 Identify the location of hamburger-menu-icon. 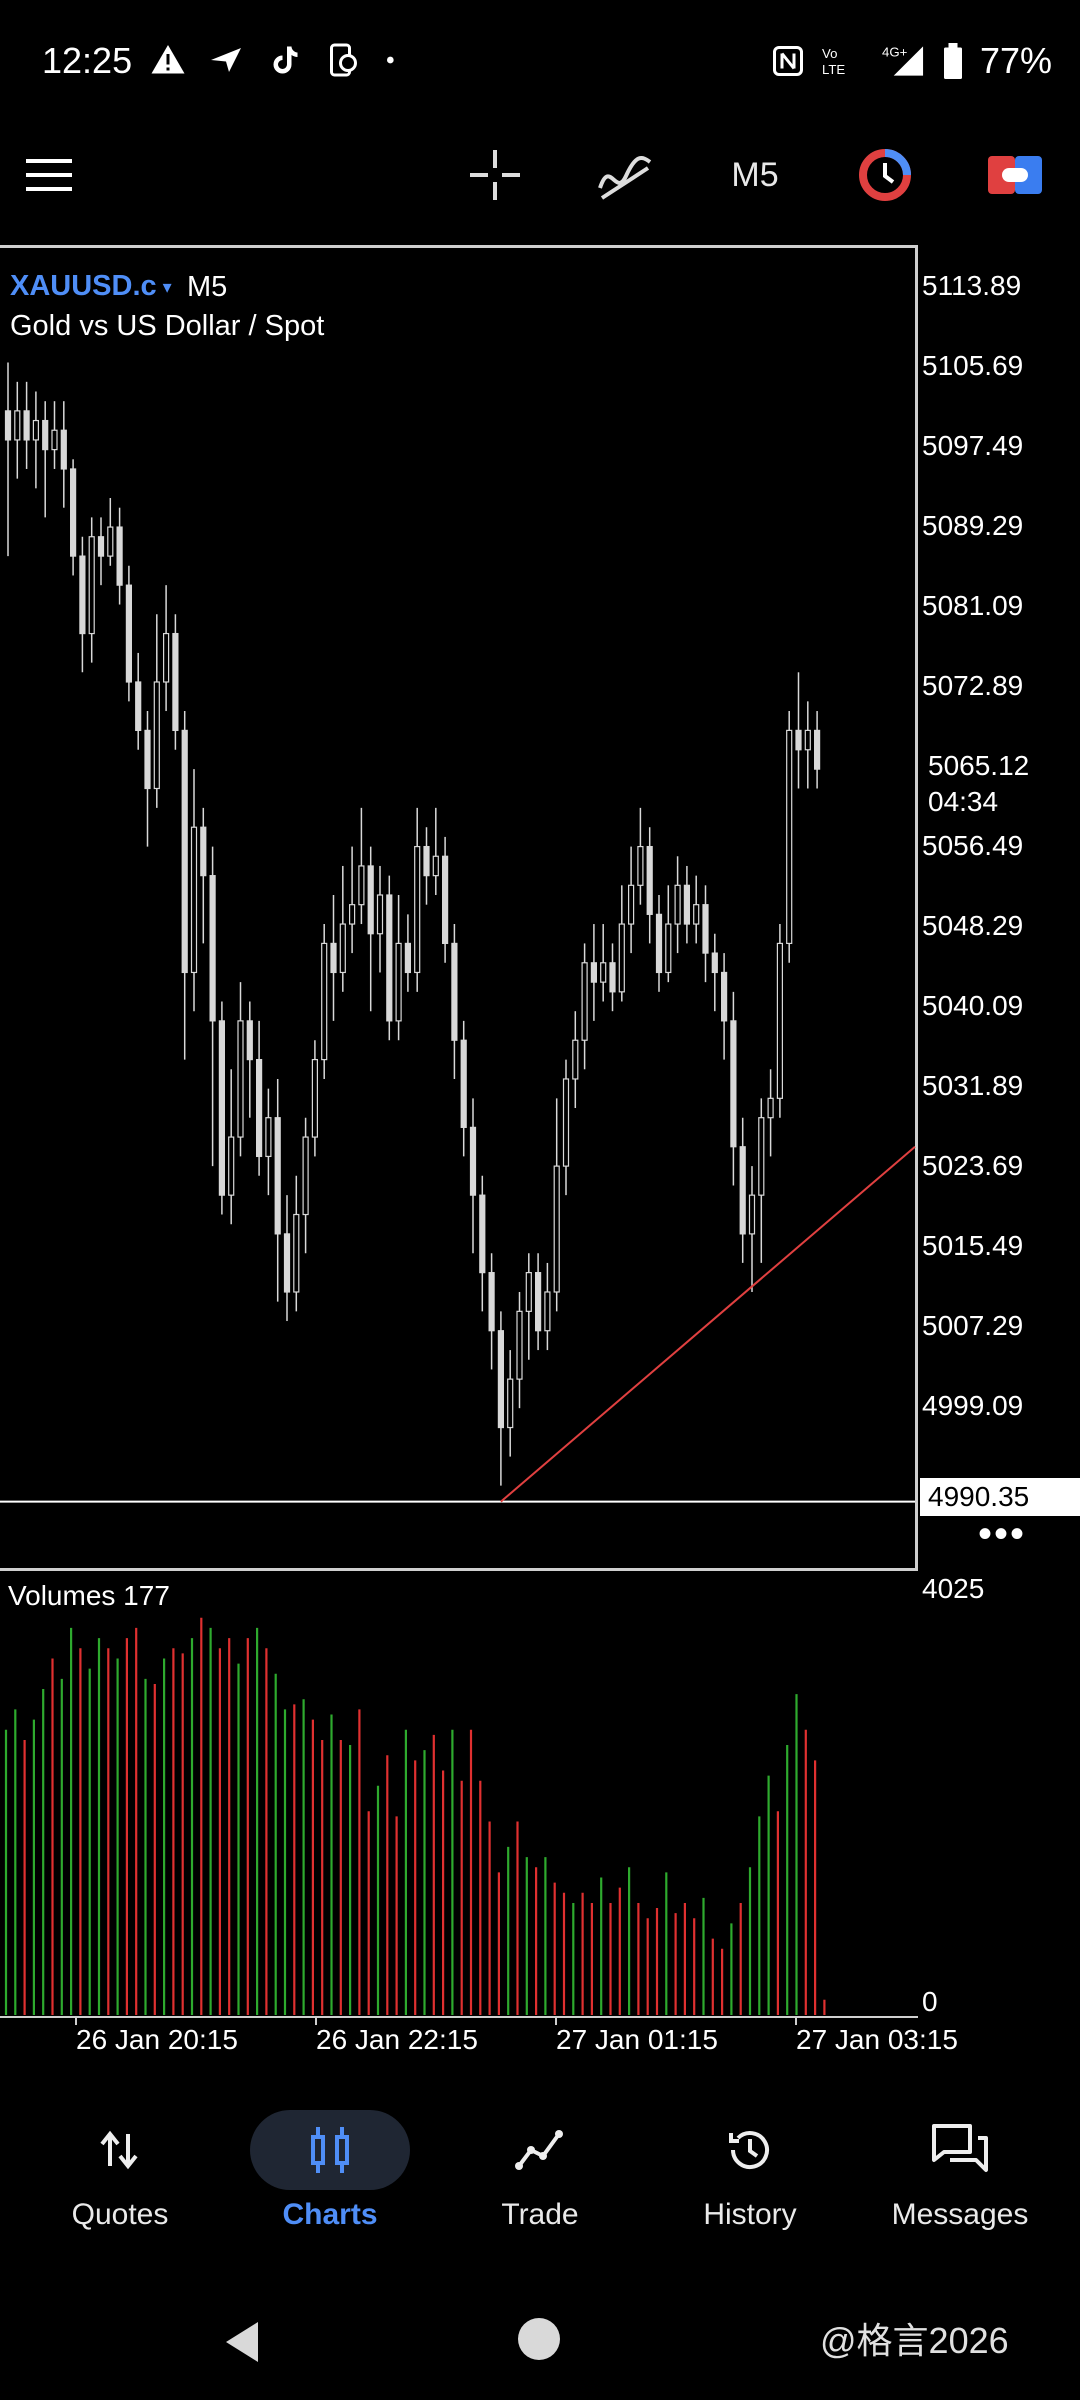
(49, 175).